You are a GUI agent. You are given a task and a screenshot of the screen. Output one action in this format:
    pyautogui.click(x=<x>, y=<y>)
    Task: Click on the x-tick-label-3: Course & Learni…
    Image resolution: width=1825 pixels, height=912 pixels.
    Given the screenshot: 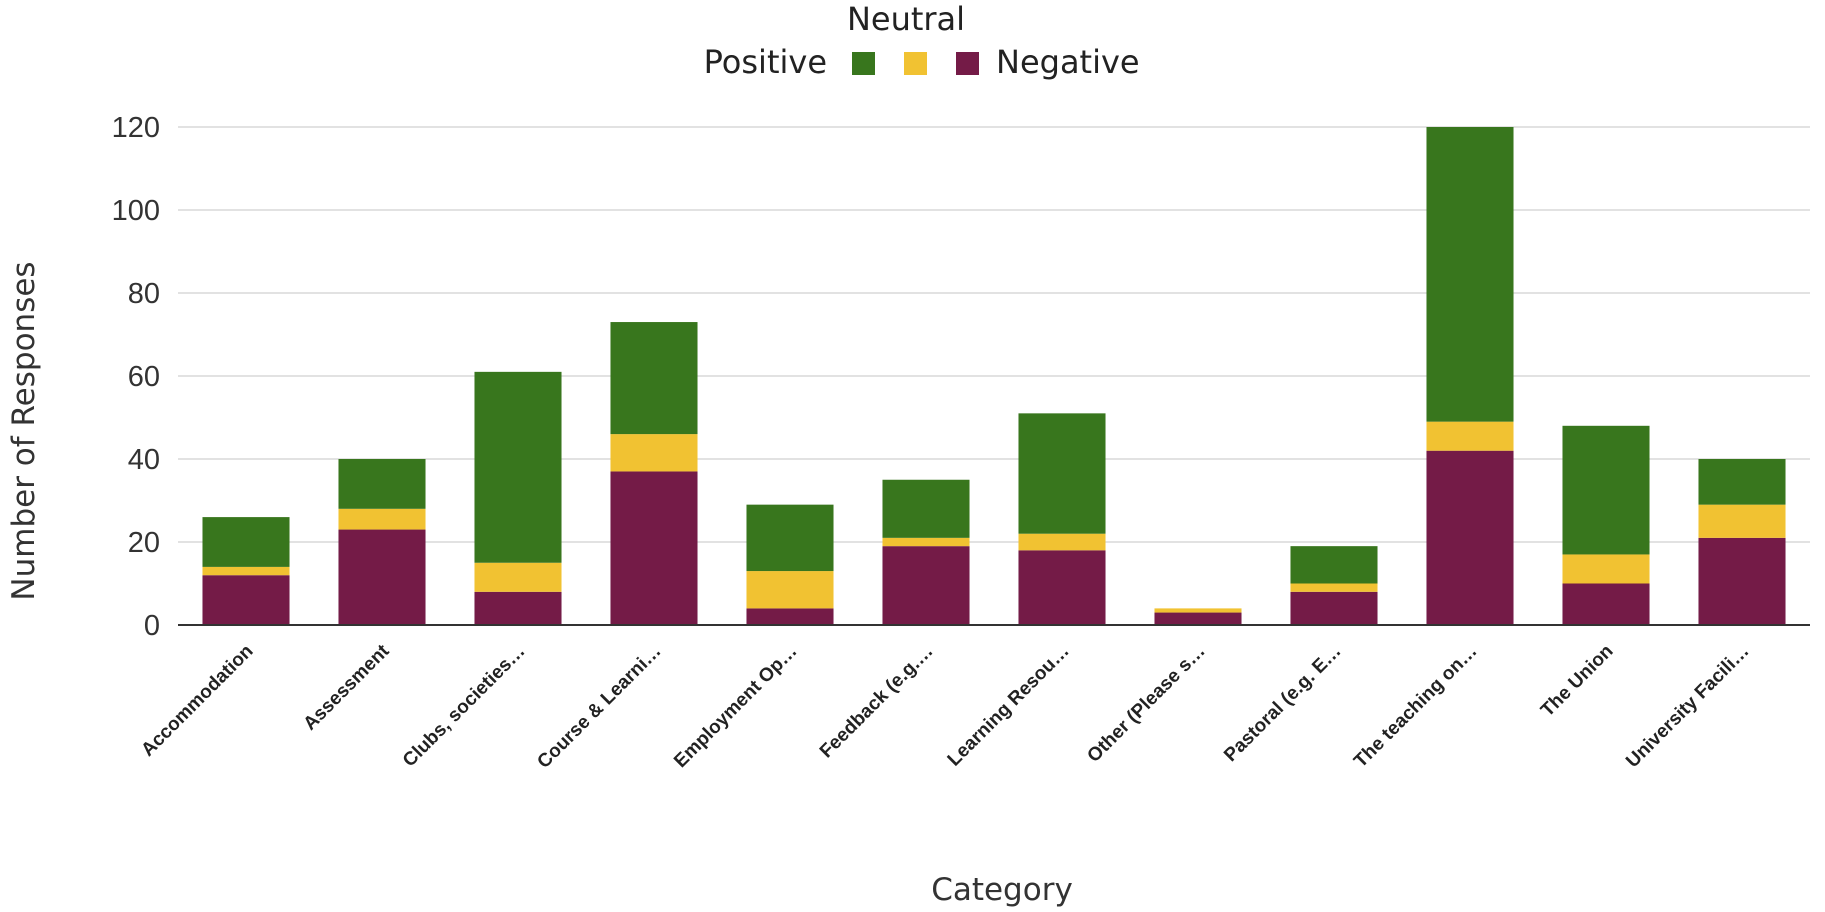 What is the action you would take?
    pyautogui.click(x=599, y=707)
    